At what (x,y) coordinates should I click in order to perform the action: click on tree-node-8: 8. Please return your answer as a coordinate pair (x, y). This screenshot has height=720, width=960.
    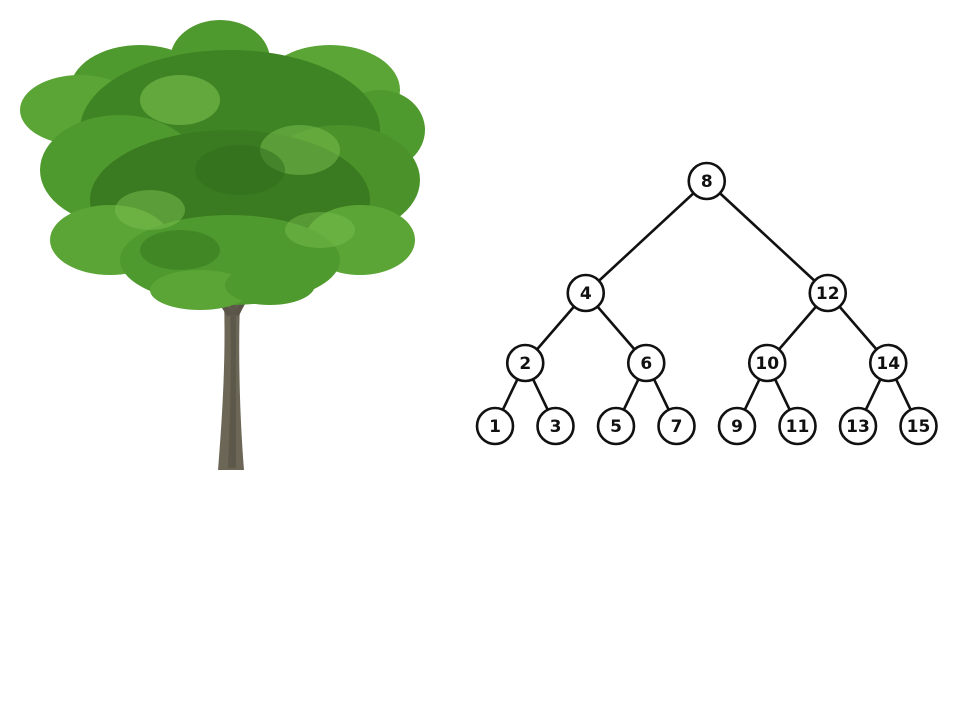
    Looking at the image, I should click on (707, 181).